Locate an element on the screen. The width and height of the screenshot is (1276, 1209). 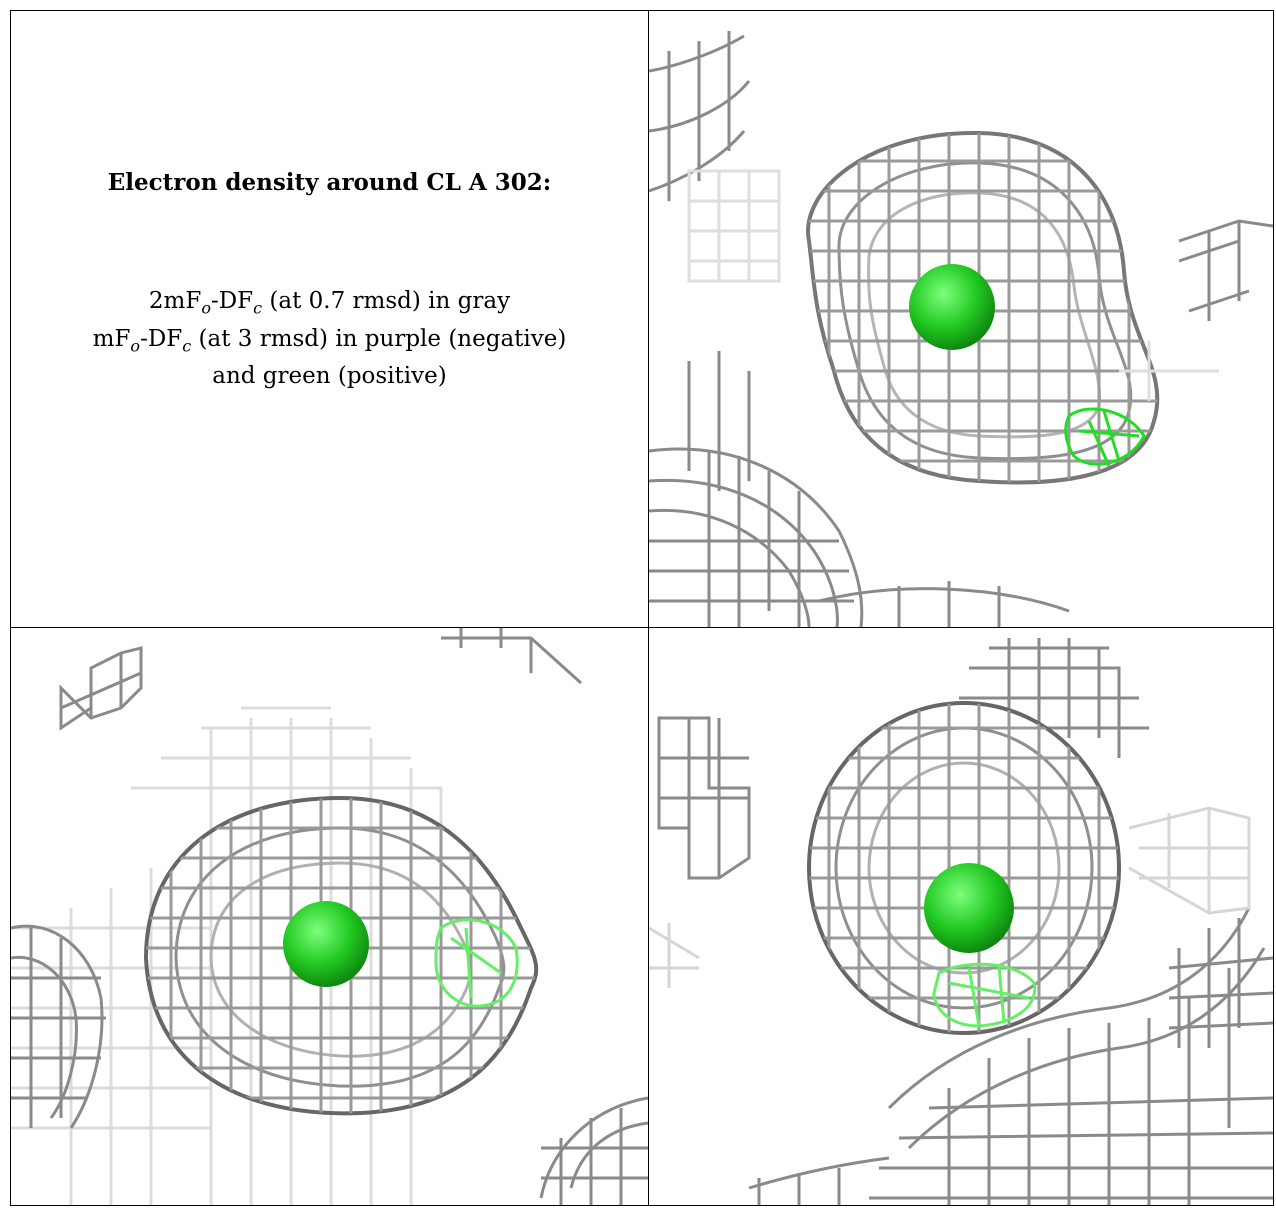
legend-line-fofc: mFo-DFc (at 3 rmsd) in purple (negative) is located at coordinates (329, 340).